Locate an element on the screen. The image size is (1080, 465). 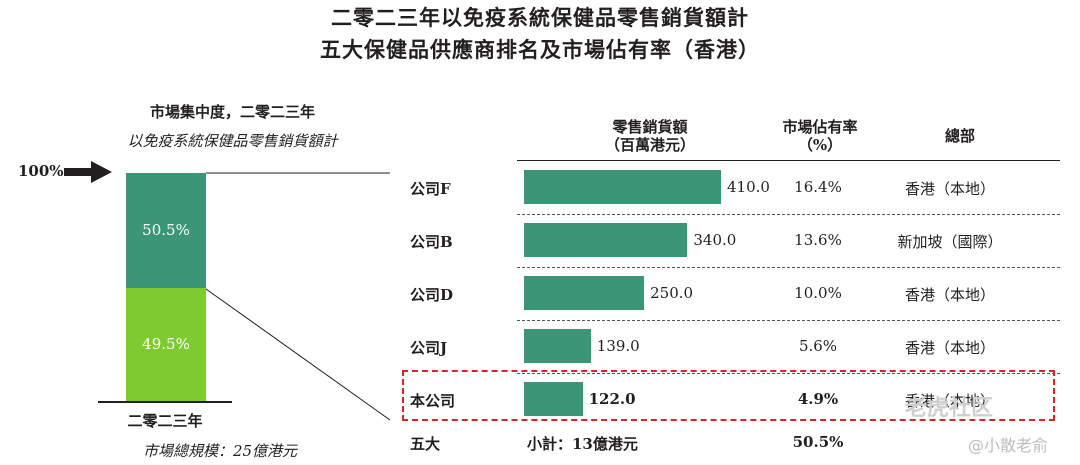
left-category-label: 二零二三年 is located at coordinates (165, 421).